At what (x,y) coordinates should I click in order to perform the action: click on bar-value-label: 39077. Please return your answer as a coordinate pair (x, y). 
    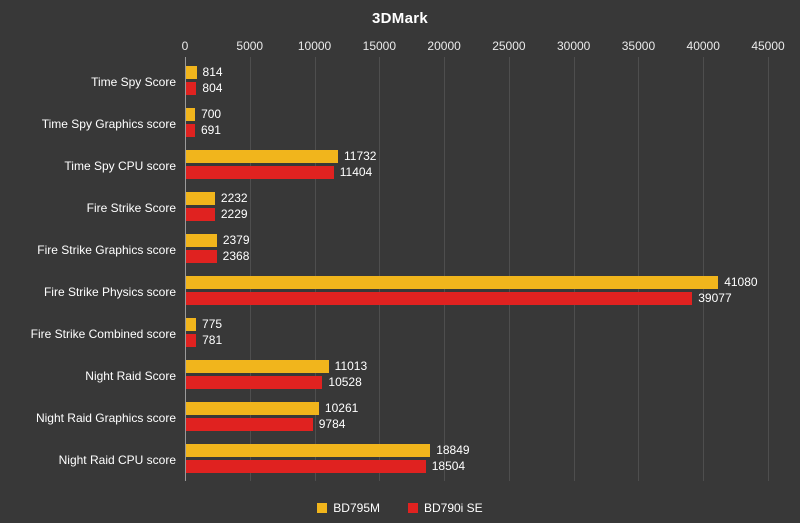
    Looking at the image, I should click on (715, 298).